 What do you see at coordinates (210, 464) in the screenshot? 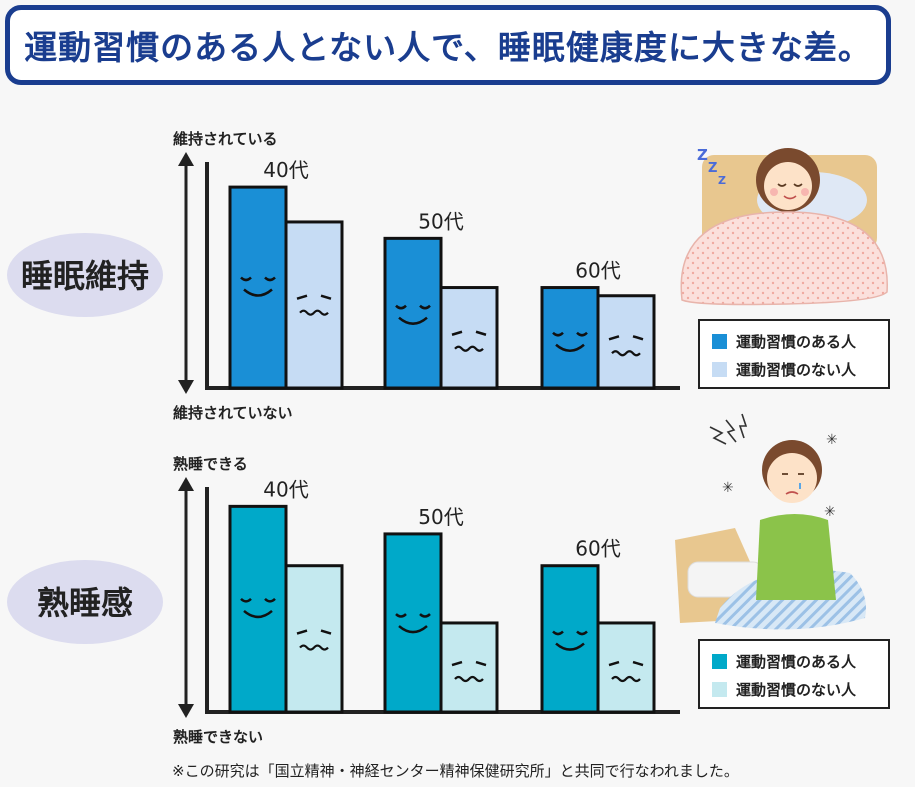
I see `y-label-top: 熟睡できる` at bounding box center [210, 464].